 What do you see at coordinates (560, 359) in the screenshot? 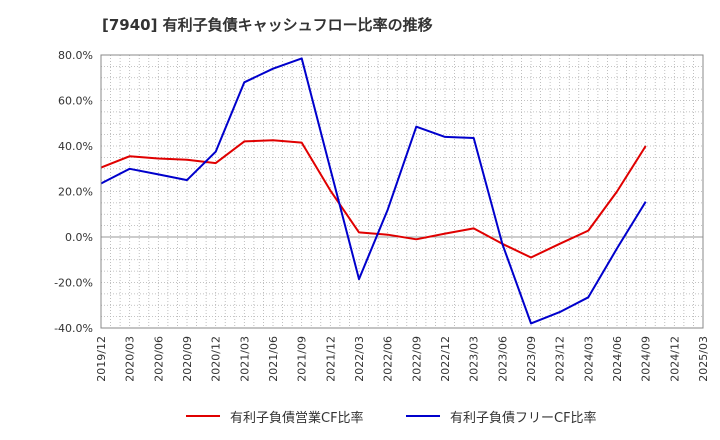
I see `x-tick-label: 2023/12` at bounding box center [560, 359].